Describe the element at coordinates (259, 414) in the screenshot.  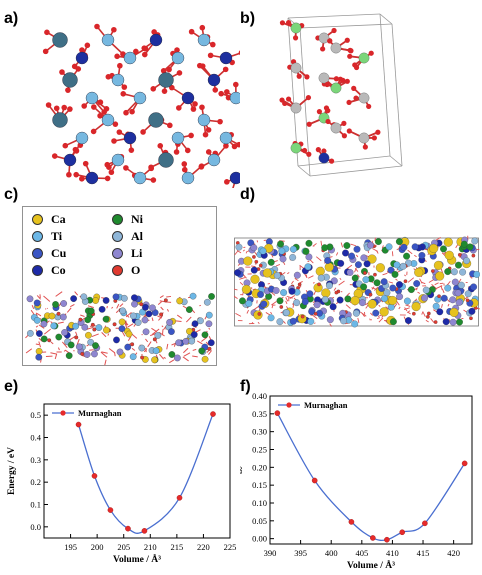
I see `y-tick-label: 0.35` at that location.